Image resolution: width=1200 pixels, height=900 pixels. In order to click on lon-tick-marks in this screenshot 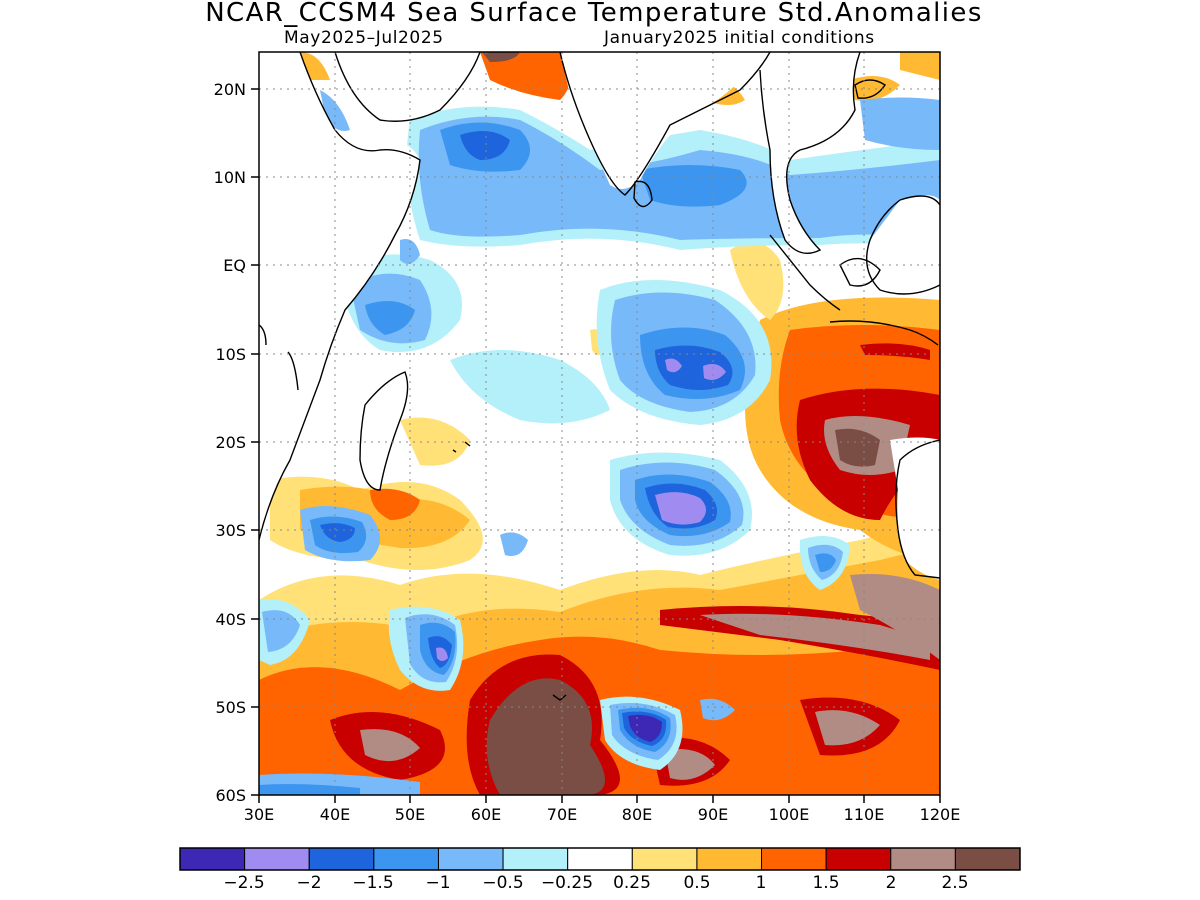, I will do `click(599, 799)`.